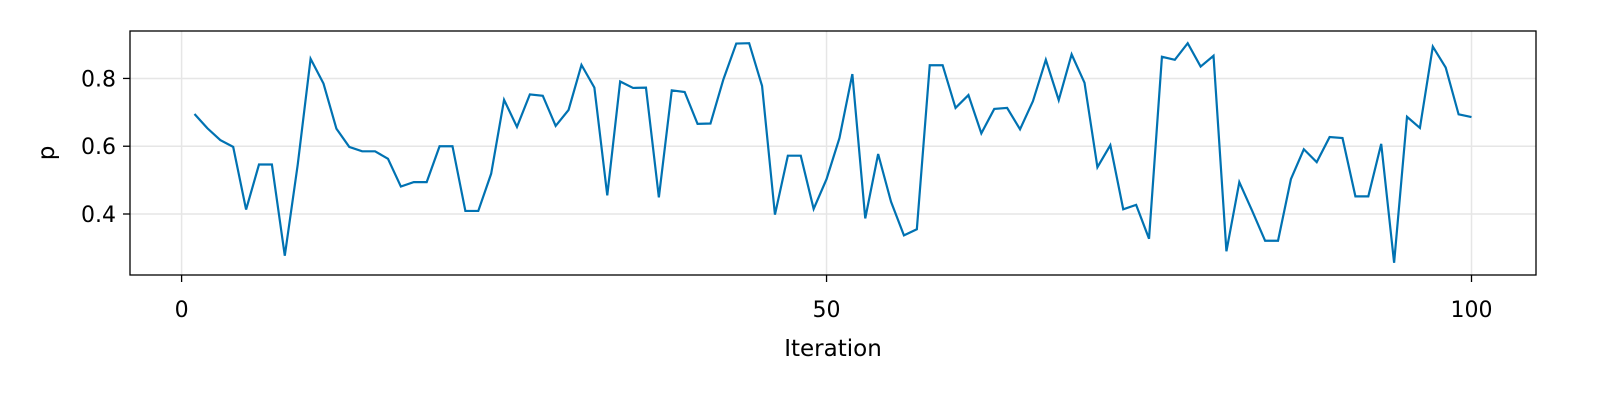 The image size is (1600, 400). I want to click on y-axis-title: p, so click(47, 153).